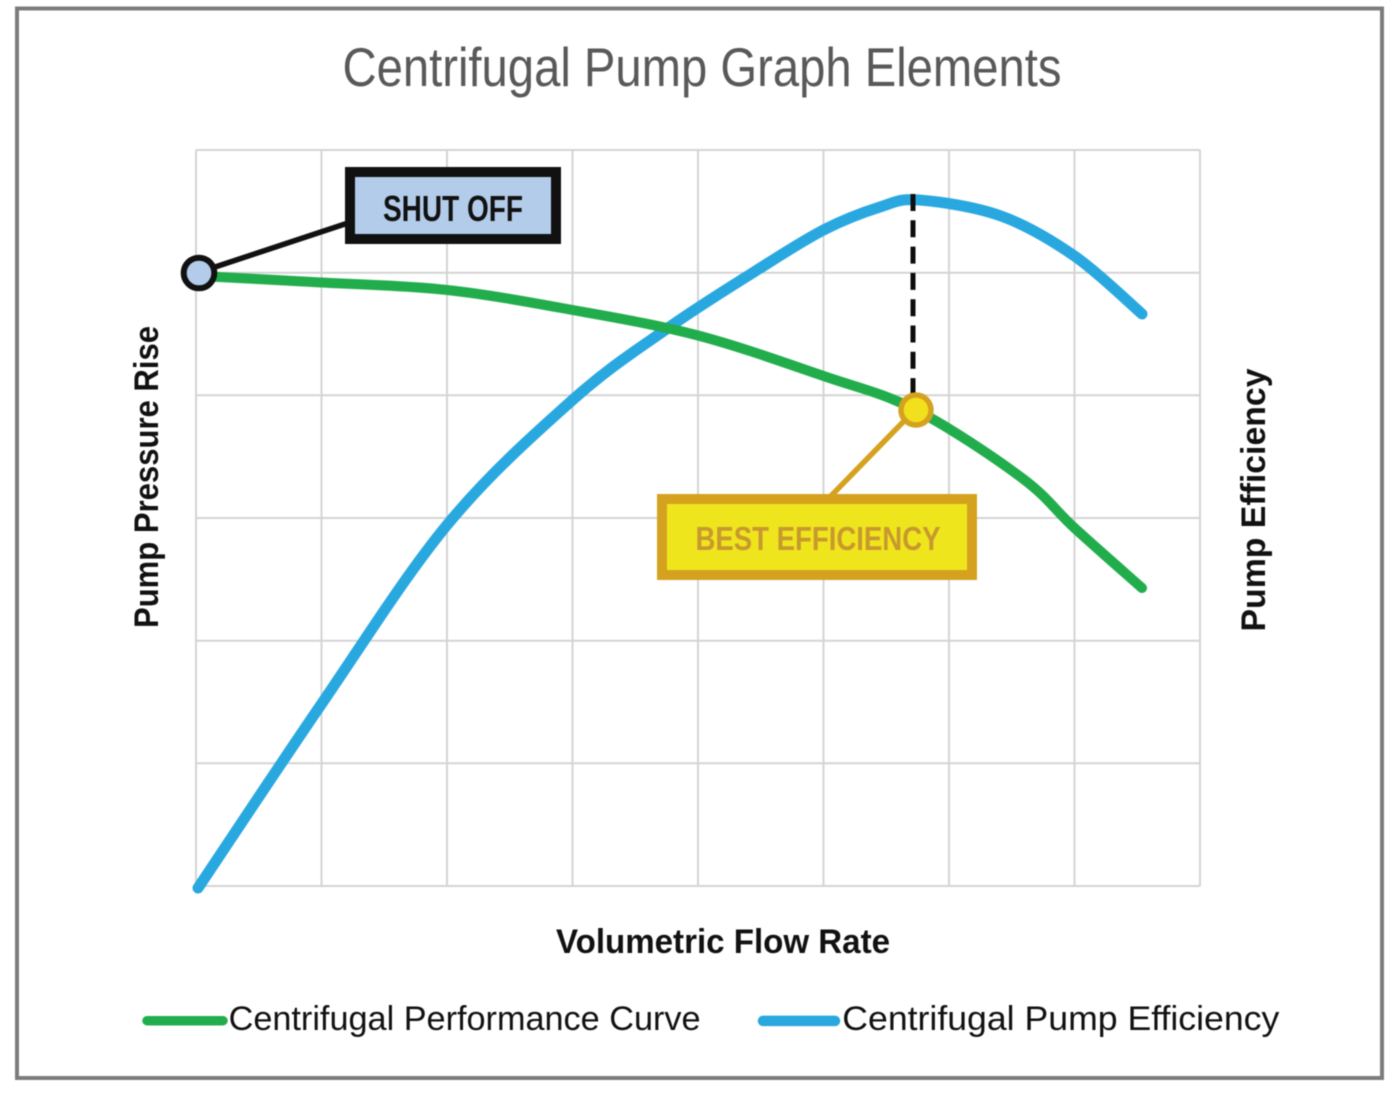  Describe the element at coordinates (147, 477) in the screenshot. I see `svg-text: Pump Pressure Rise` at that location.